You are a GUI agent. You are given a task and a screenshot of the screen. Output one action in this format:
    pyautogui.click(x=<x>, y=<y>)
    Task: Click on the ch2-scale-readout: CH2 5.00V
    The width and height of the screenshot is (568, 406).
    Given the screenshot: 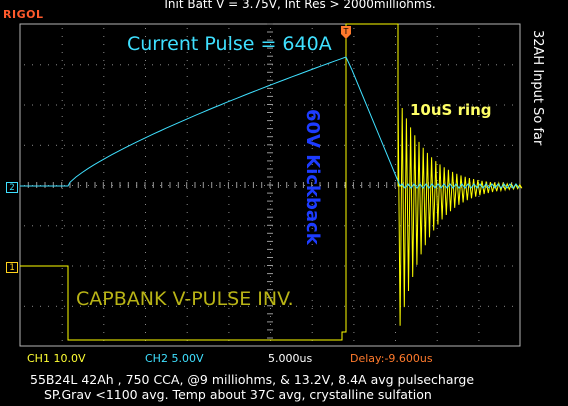 What is the action you would take?
    pyautogui.click(x=174, y=358)
    